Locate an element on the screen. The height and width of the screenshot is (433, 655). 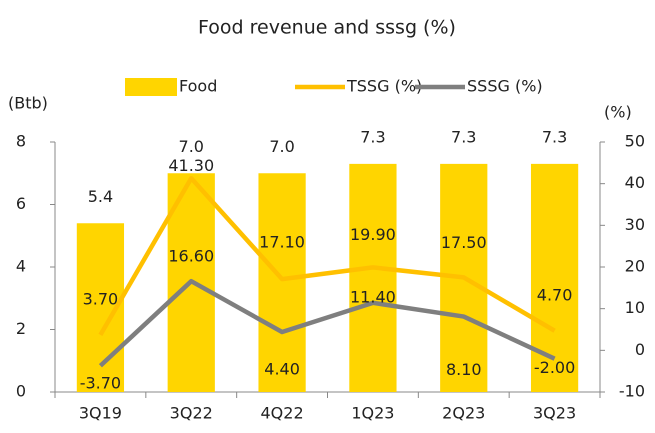
data-label: 4.40 is located at coordinates (282, 369).